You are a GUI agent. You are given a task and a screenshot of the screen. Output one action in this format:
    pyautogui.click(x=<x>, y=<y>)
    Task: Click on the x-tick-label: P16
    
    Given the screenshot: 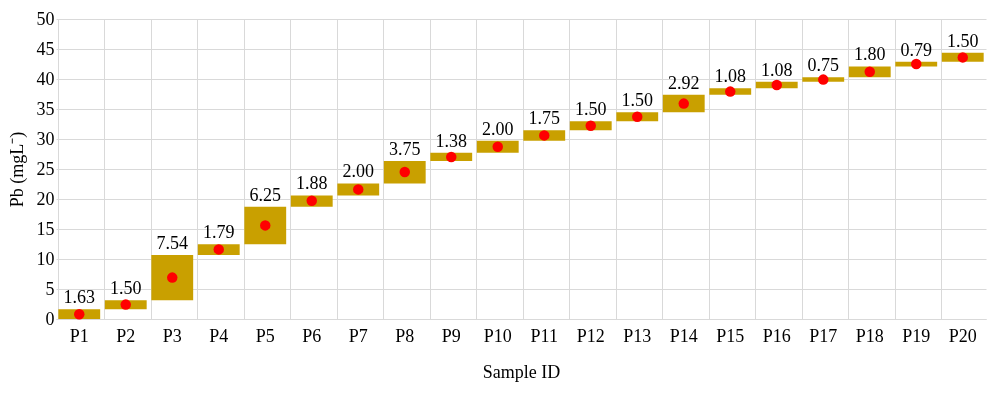 What is the action you would take?
    pyautogui.click(x=776, y=335)
    